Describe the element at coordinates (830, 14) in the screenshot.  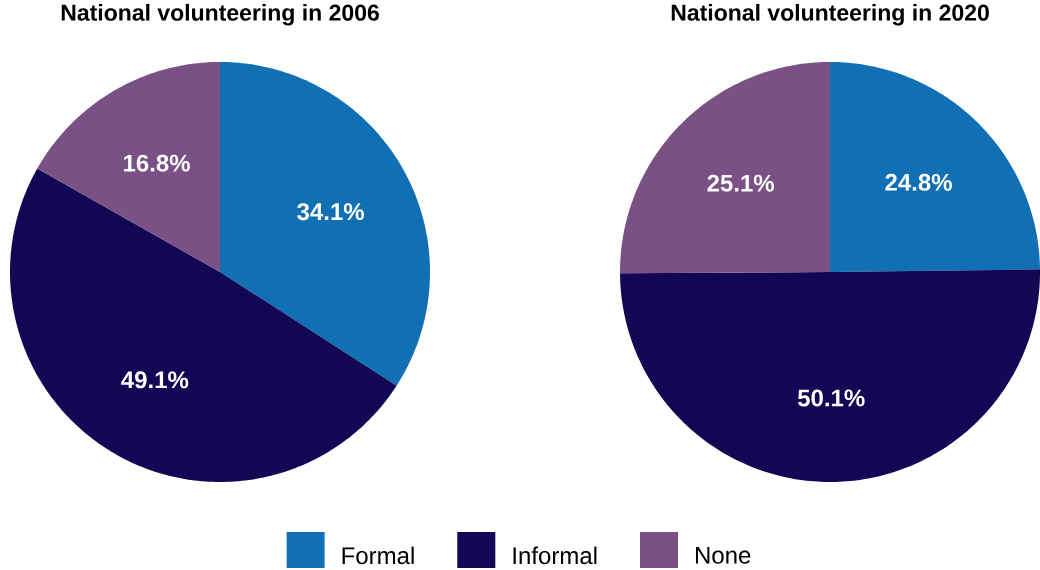
I see `chart-title: National volunteering in 2020` at that location.